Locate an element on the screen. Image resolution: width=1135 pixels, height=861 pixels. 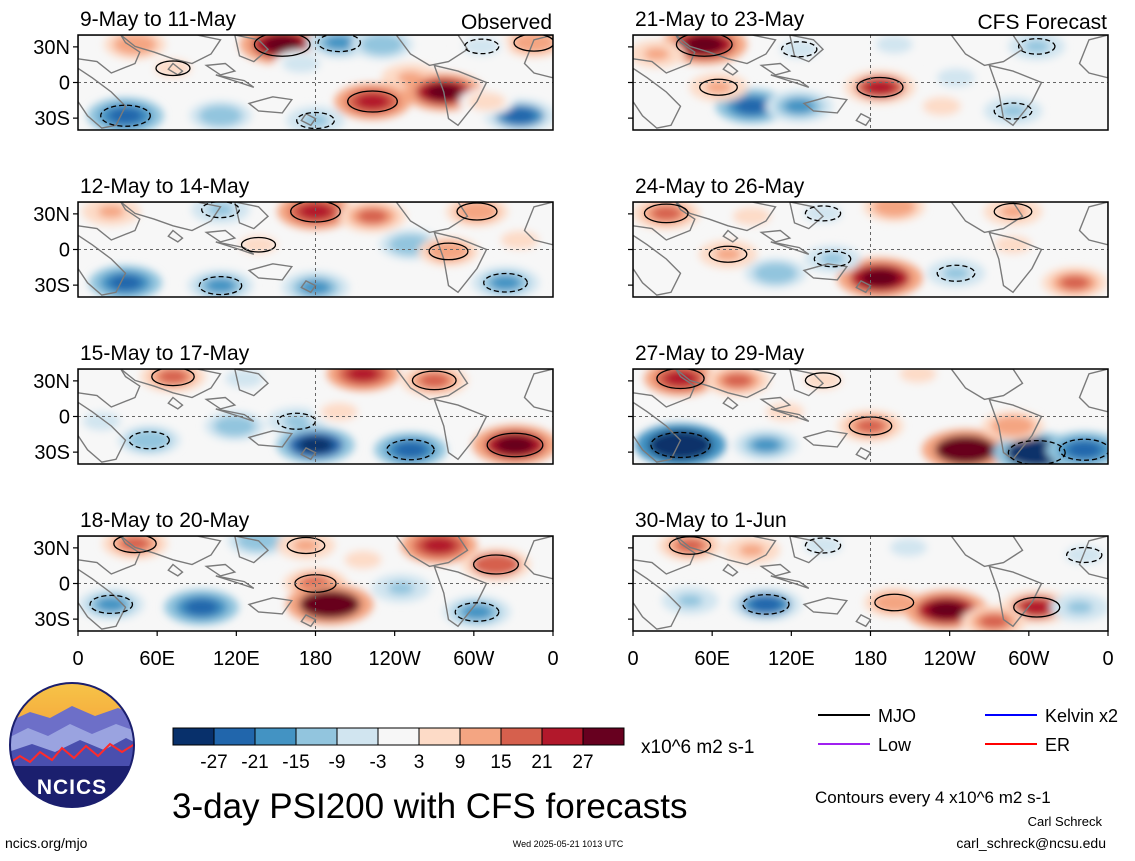
author: Carl Schreck is located at coordinates (1065, 821).